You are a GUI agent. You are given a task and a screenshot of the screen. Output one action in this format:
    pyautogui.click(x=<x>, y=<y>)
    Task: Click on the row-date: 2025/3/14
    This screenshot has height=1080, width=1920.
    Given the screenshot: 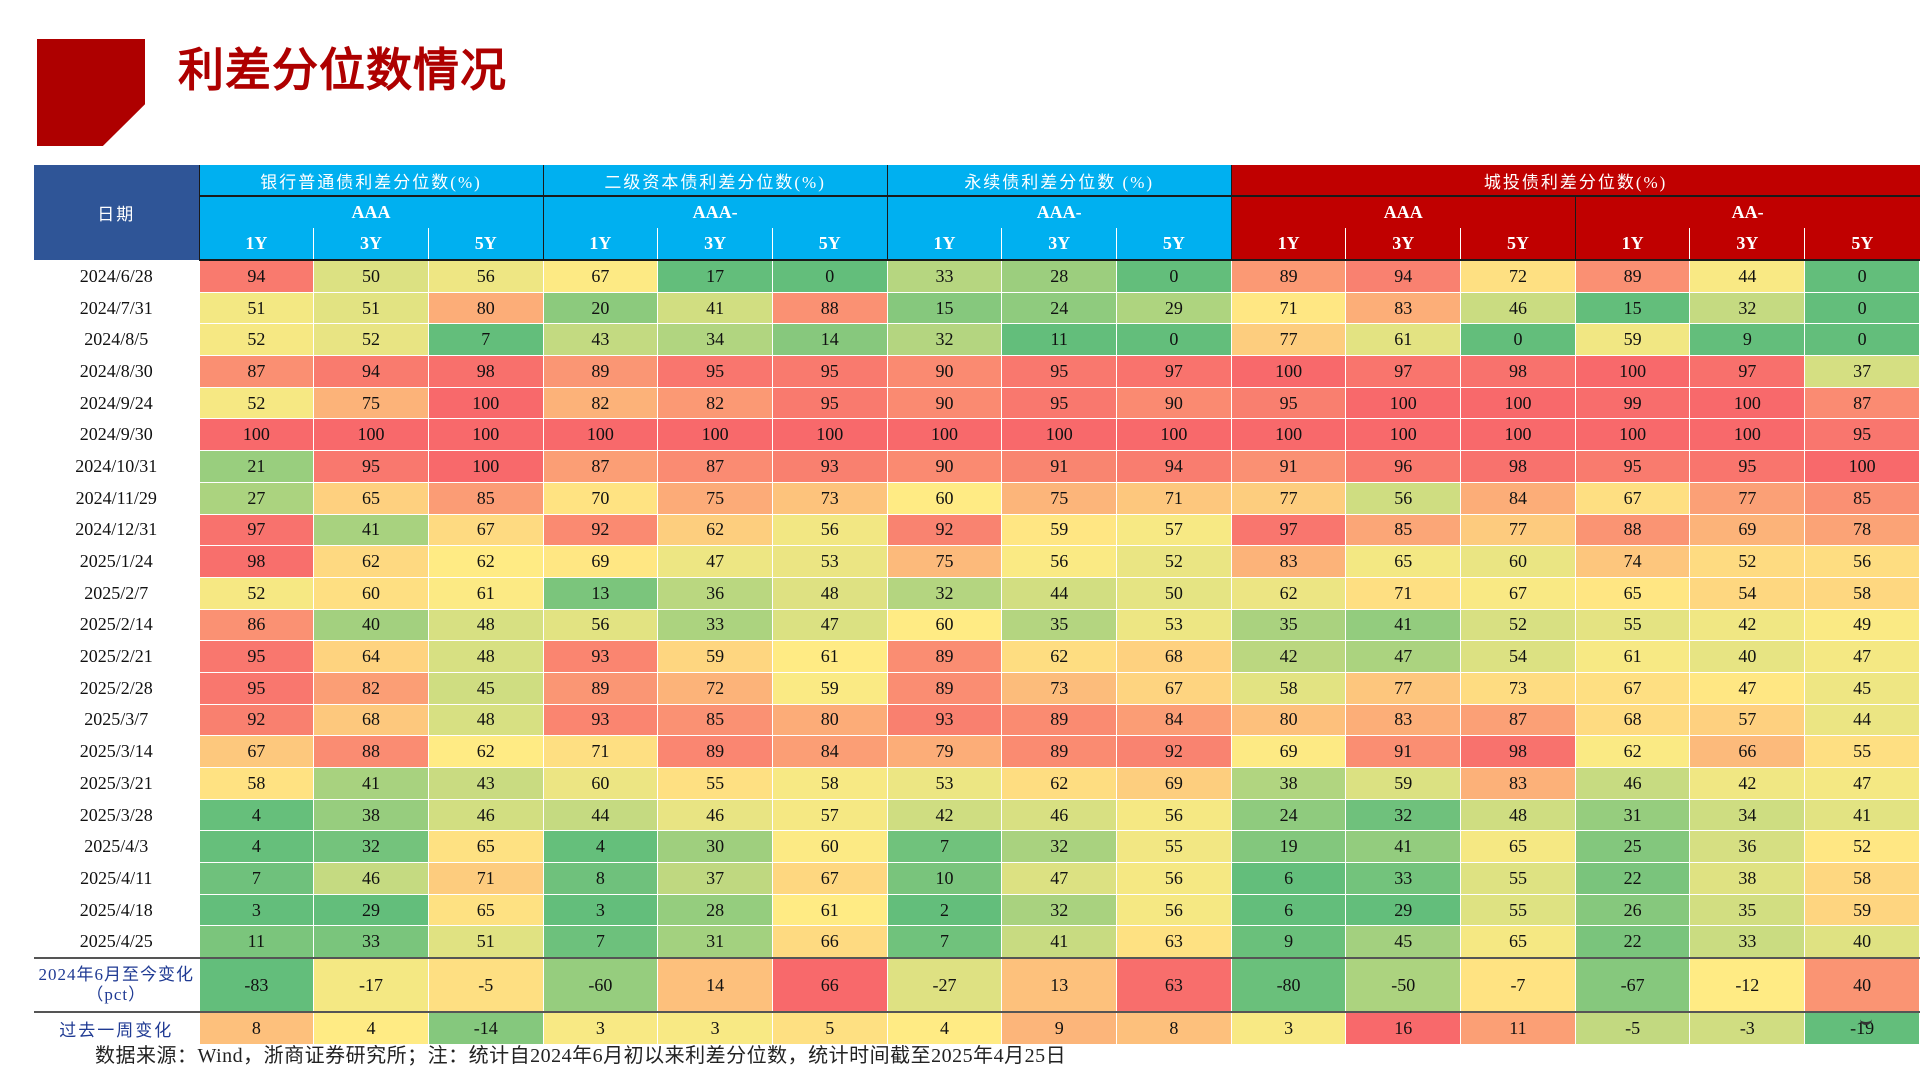 What is the action you would take?
    pyautogui.click(x=116, y=751)
    